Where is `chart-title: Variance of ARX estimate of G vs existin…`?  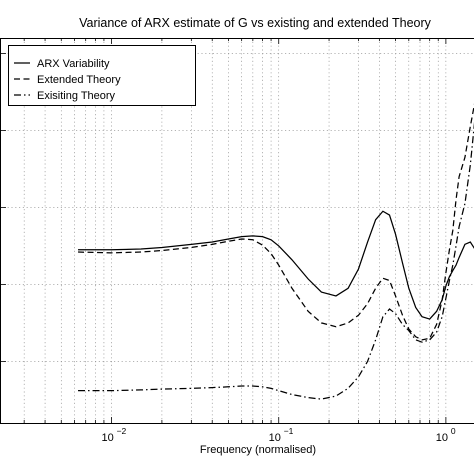 chart-title: Variance of ARX estimate of G vs existin… is located at coordinates (255, 23).